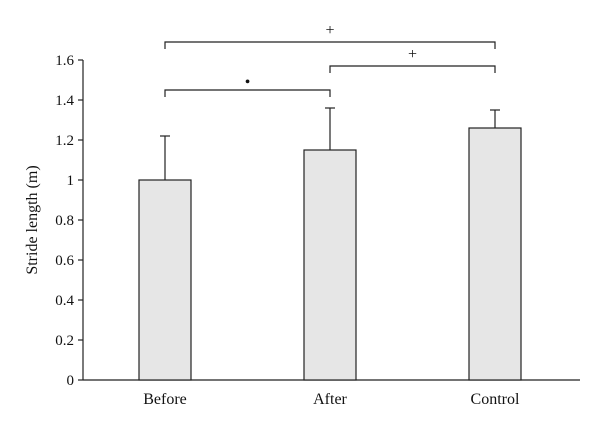 This screenshot has height=427, width=600. What do you see at coordinates (495, 399) in the screenshot?
I see `x-category-label: Control` at bounding box center [495, 399].